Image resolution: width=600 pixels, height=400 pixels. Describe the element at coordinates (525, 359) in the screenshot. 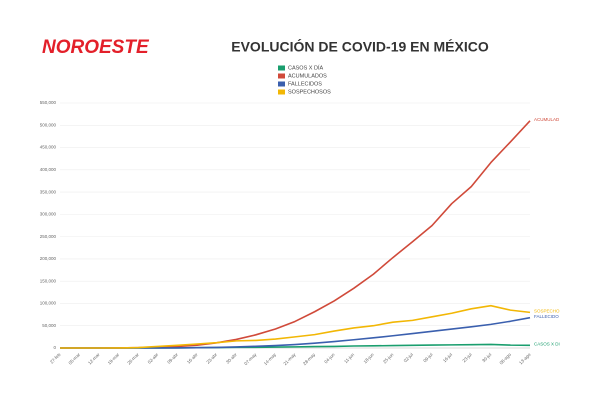

I see `x-tick-label: 13-ago` at that location.